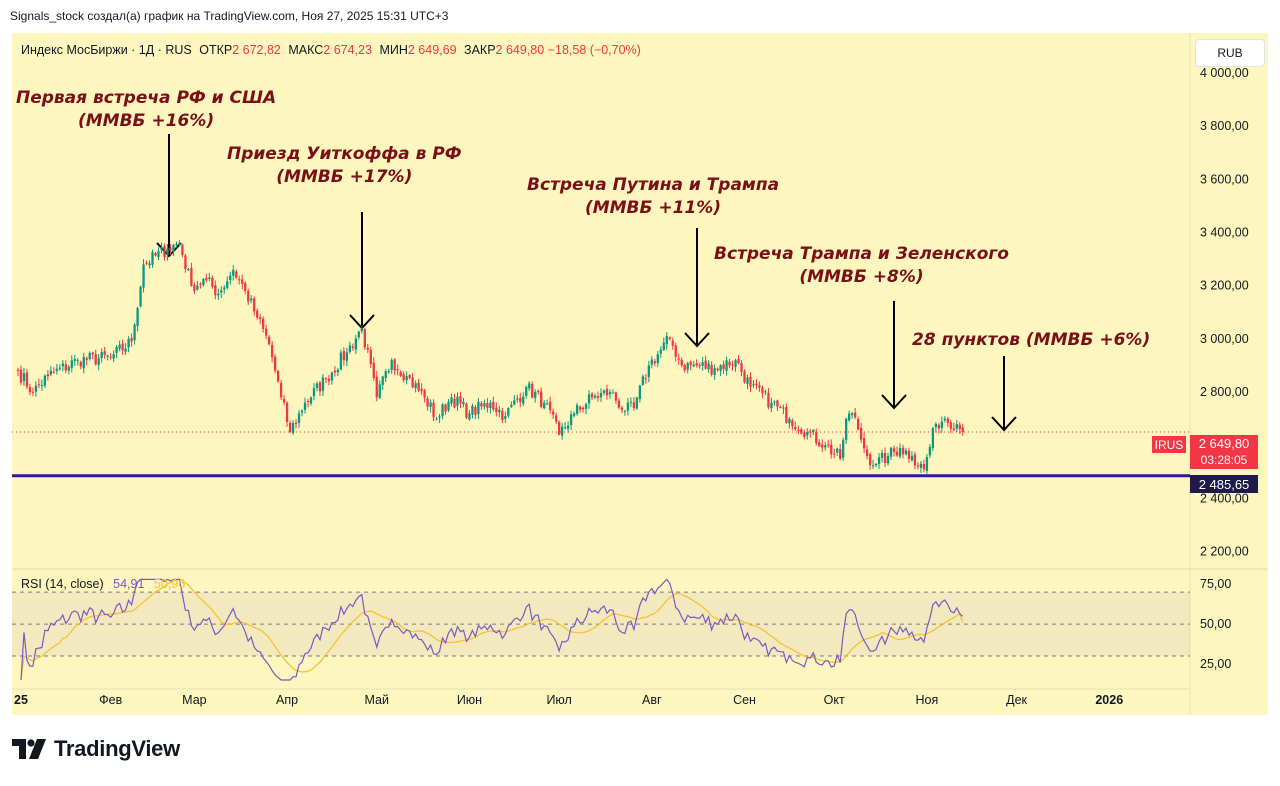 The height and width of the screenshot is (786, 1280). What do you see at coordinates (110, 700) in the screenshot?
I see `time-tick-label: Фев` at bounding box center [110, 700].